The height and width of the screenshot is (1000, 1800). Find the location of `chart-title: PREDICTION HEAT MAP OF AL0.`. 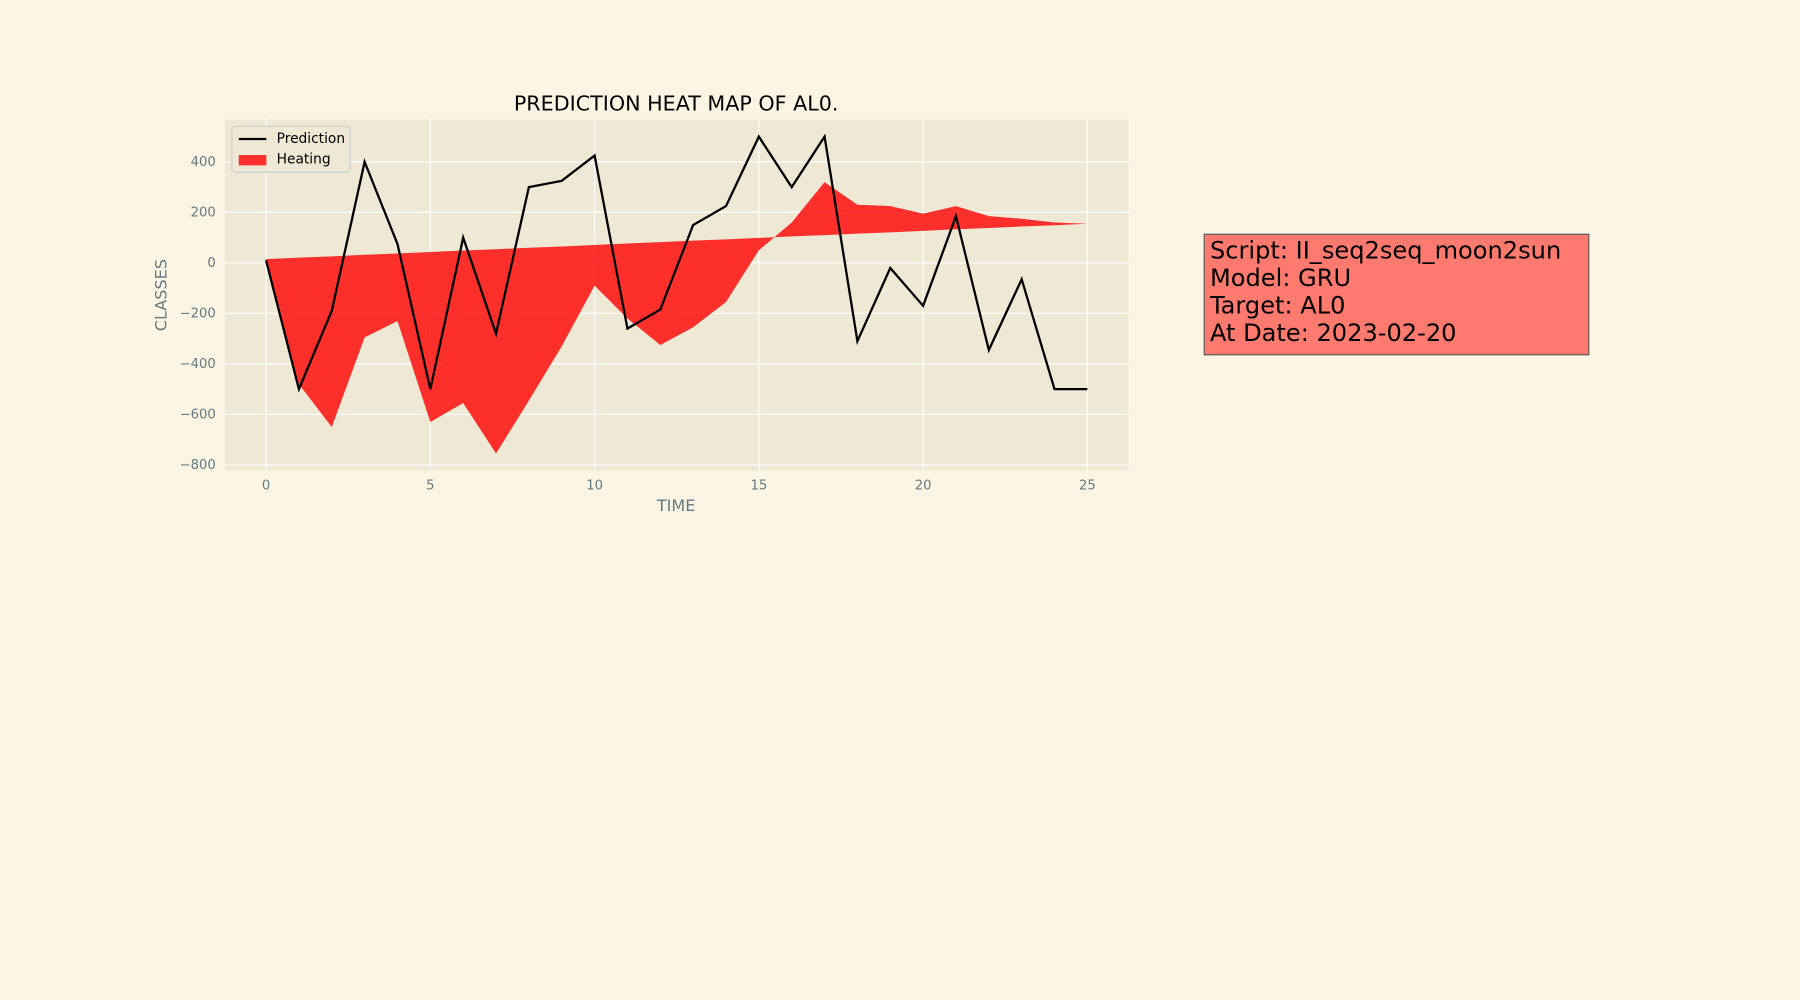

chart-title: PREDICTION HEAT MAP OF AL0. is located at coordinates (676, 104).